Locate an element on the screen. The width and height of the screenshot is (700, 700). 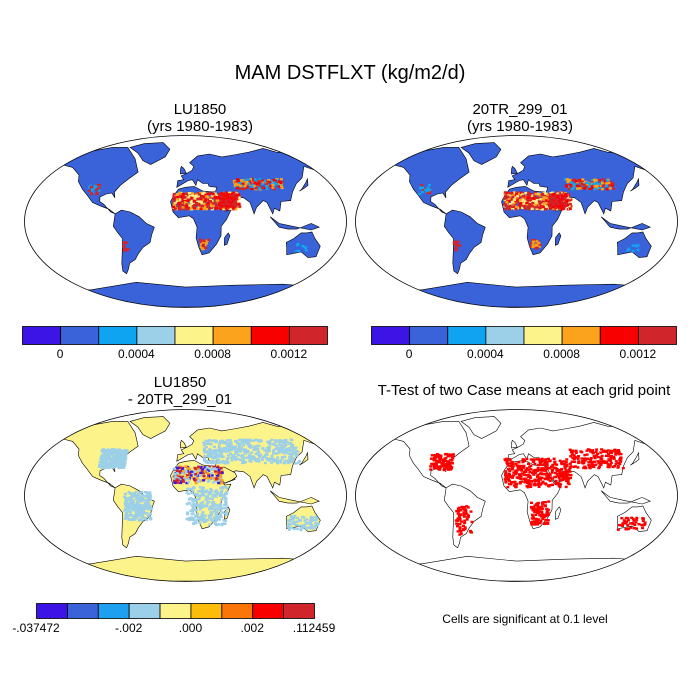
panel-title-top-left: LU1850 (yrs 1980-1983) is located at coordinates (200, 118).